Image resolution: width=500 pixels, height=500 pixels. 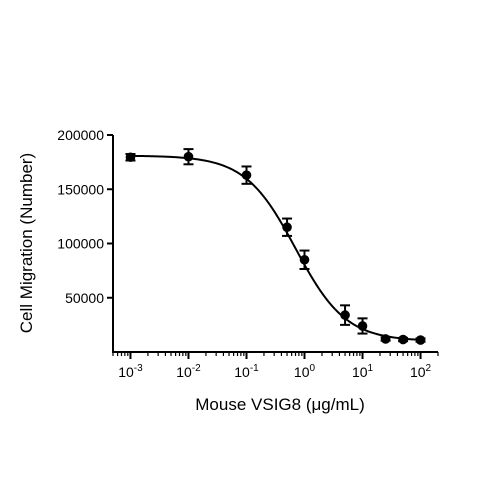 What do you see at coordinates (130, 371) in the screenshot?
I see `x-tick-label: 10⁻³` at bounding box center [130, 371].